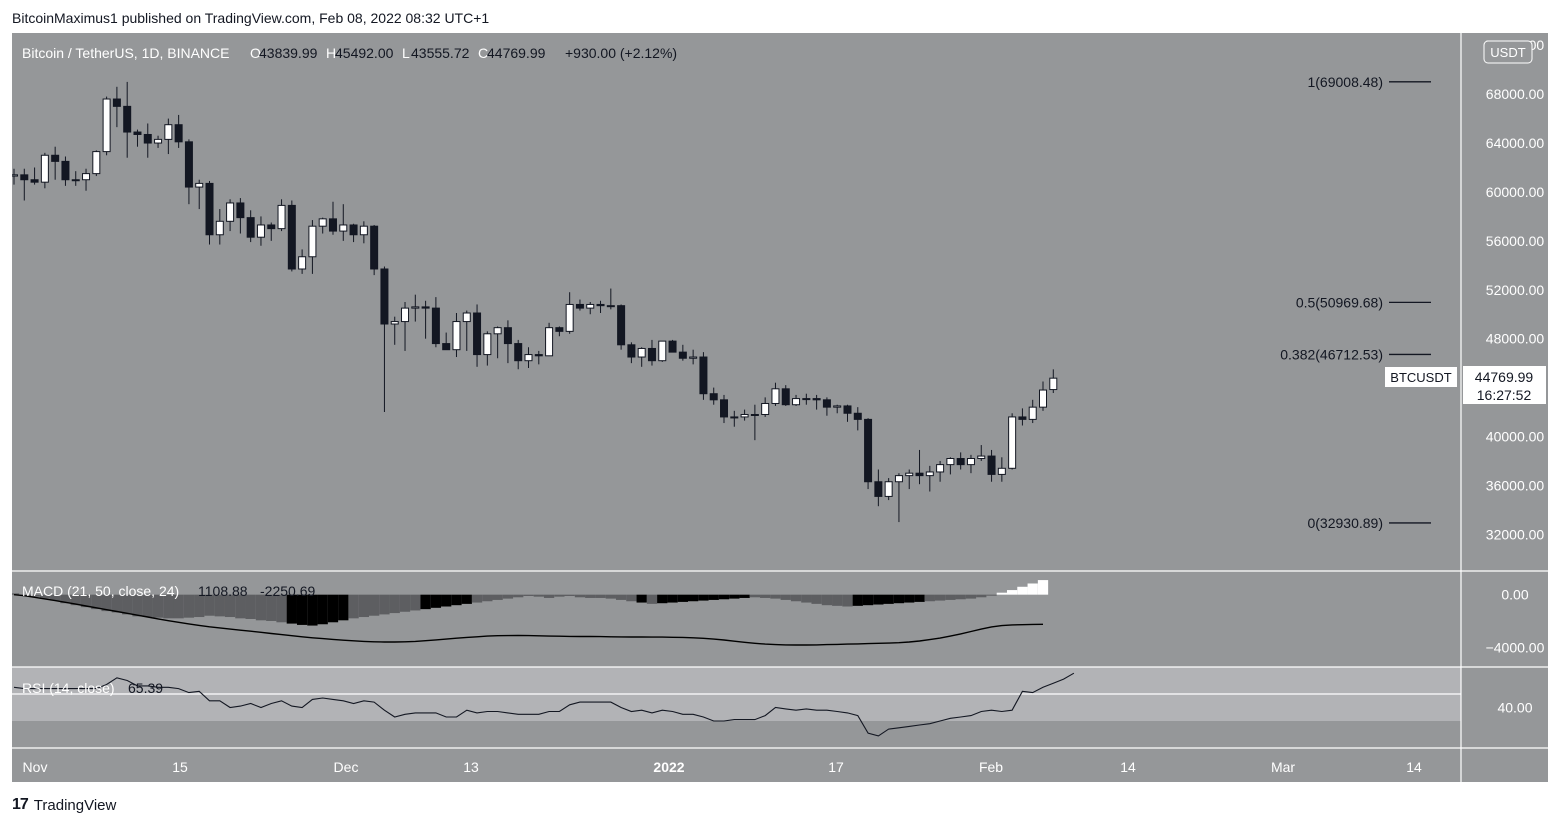 This screenshot has width=1561, height=827. What do you see at coordinates (1508, 52) in the screenshot?
I see `currency-badge` at bounding box center [1508, 52].